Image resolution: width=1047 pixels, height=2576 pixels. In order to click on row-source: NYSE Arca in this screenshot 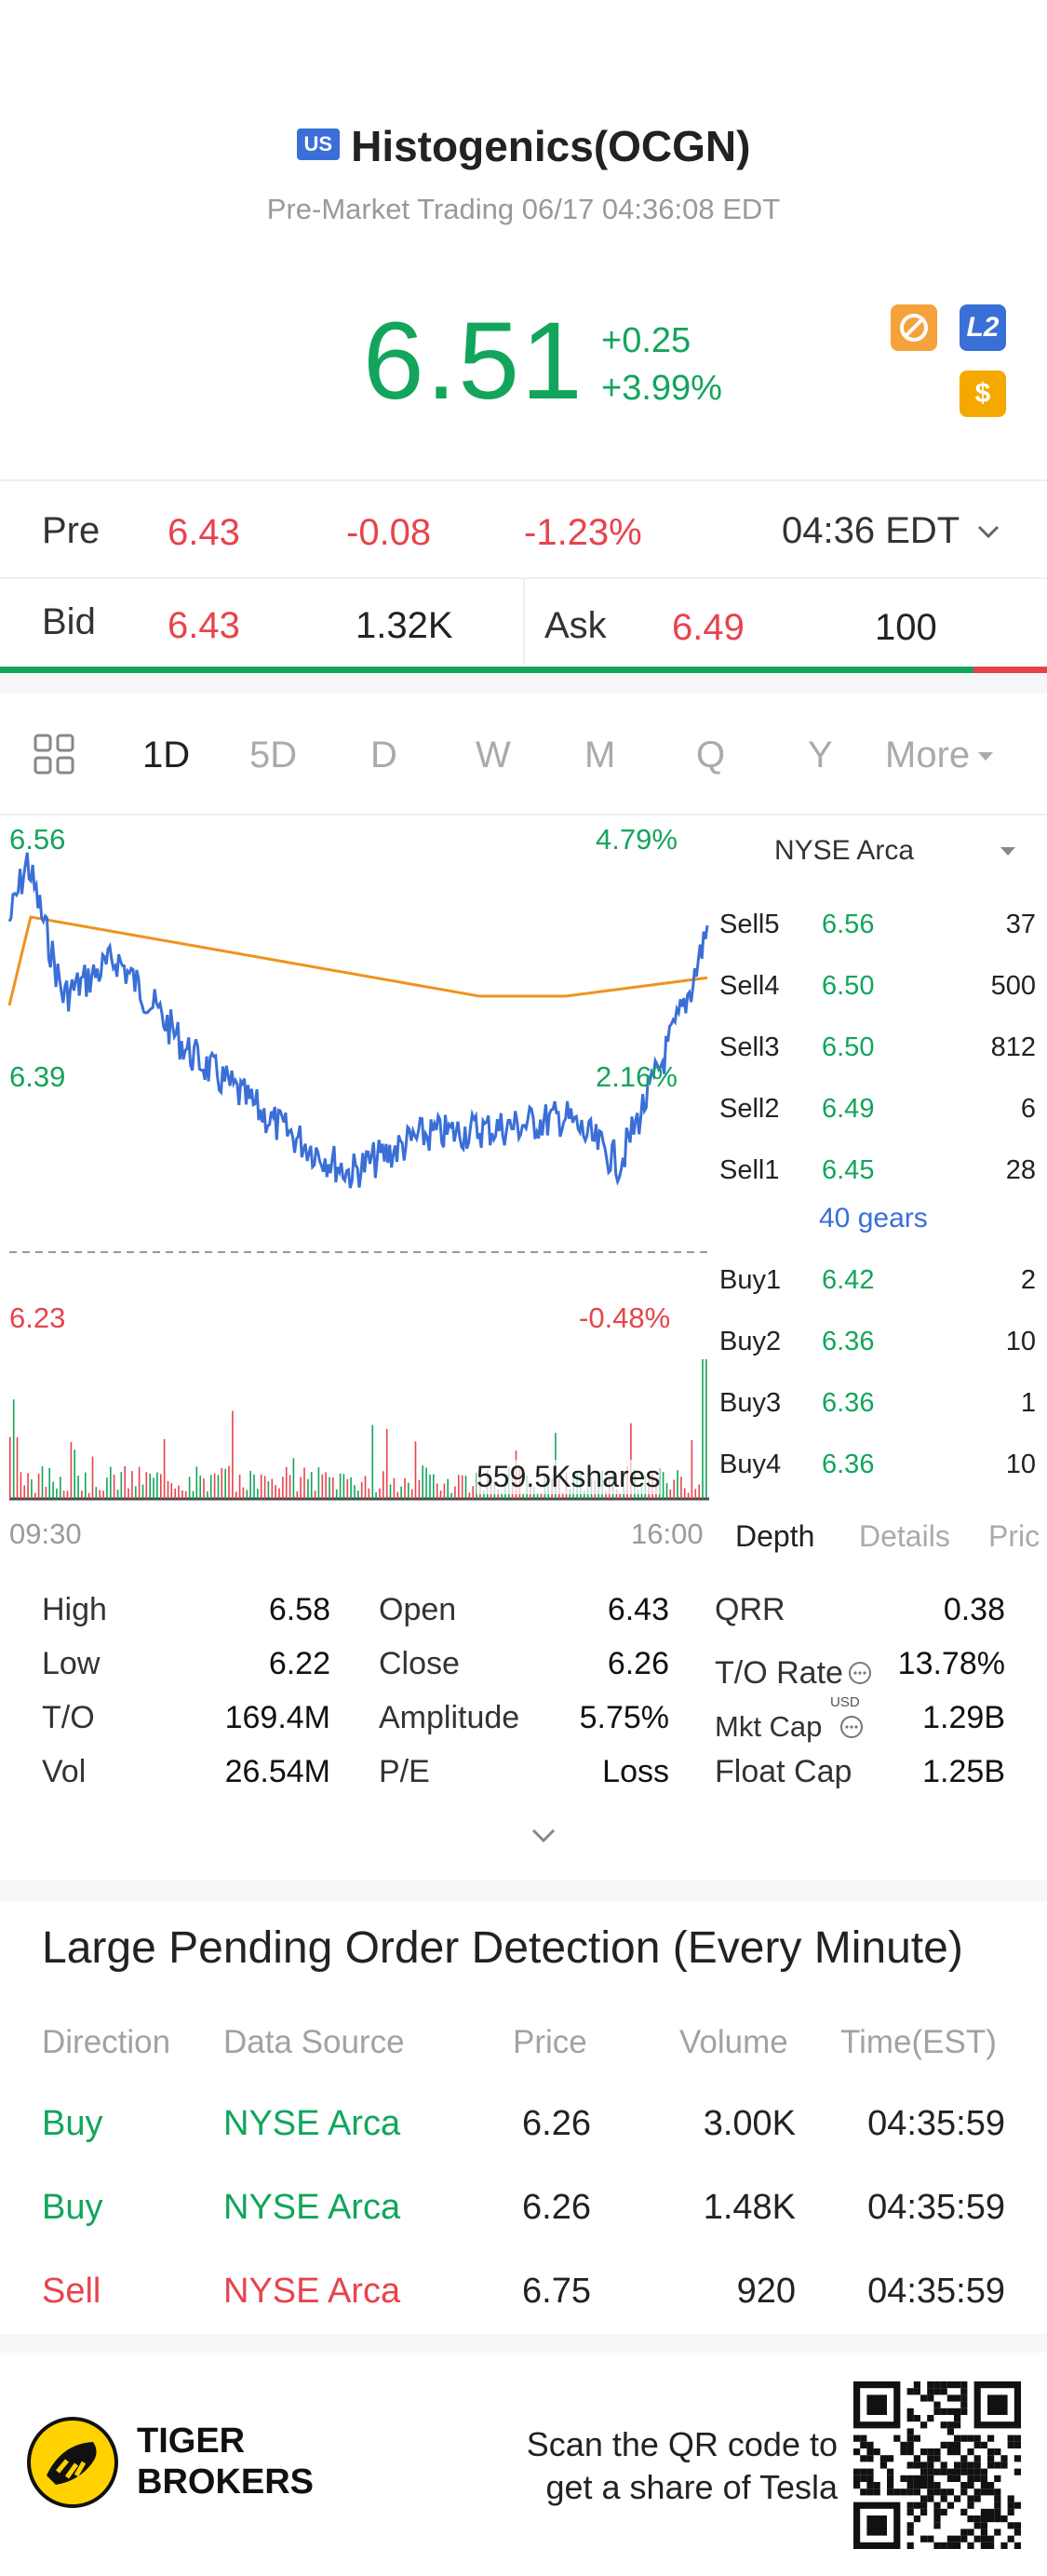, I will do `click(312, 2123)`.